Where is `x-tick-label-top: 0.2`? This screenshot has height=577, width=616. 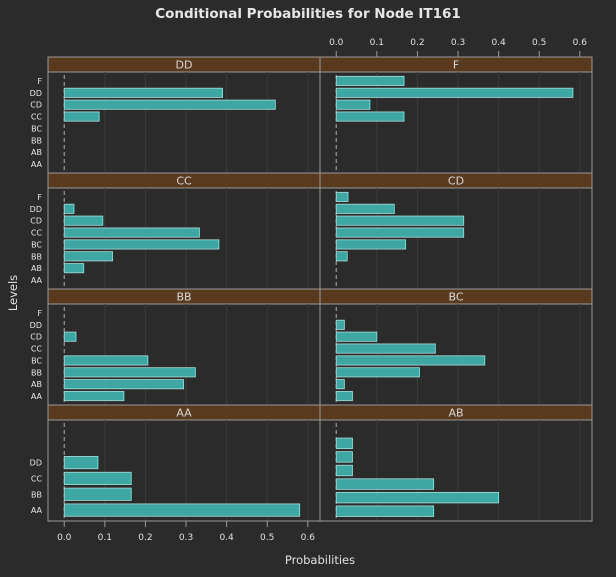 x-tick-label-top: 0.2 is located at coordinates (417, 43).